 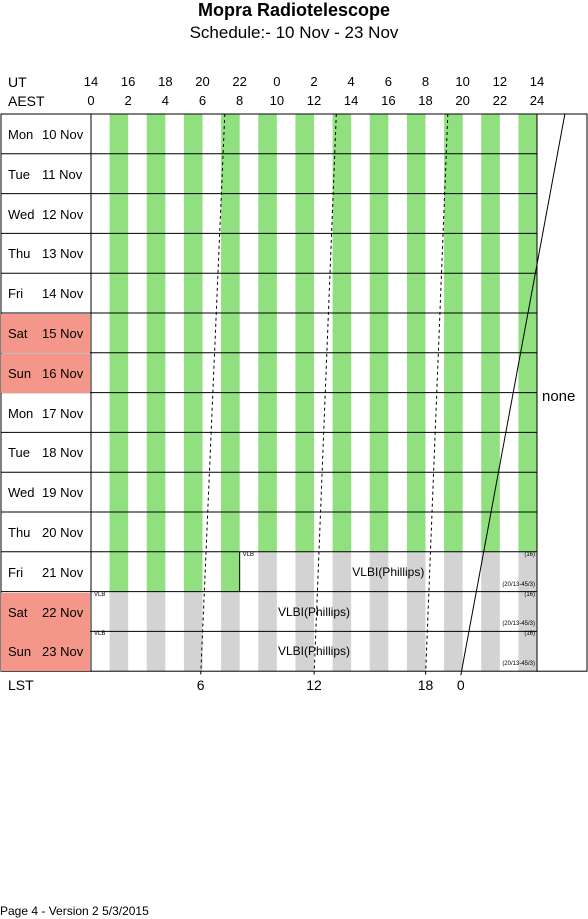 I want to click on day-date: 21 Nov, so click(x=63, y=572).